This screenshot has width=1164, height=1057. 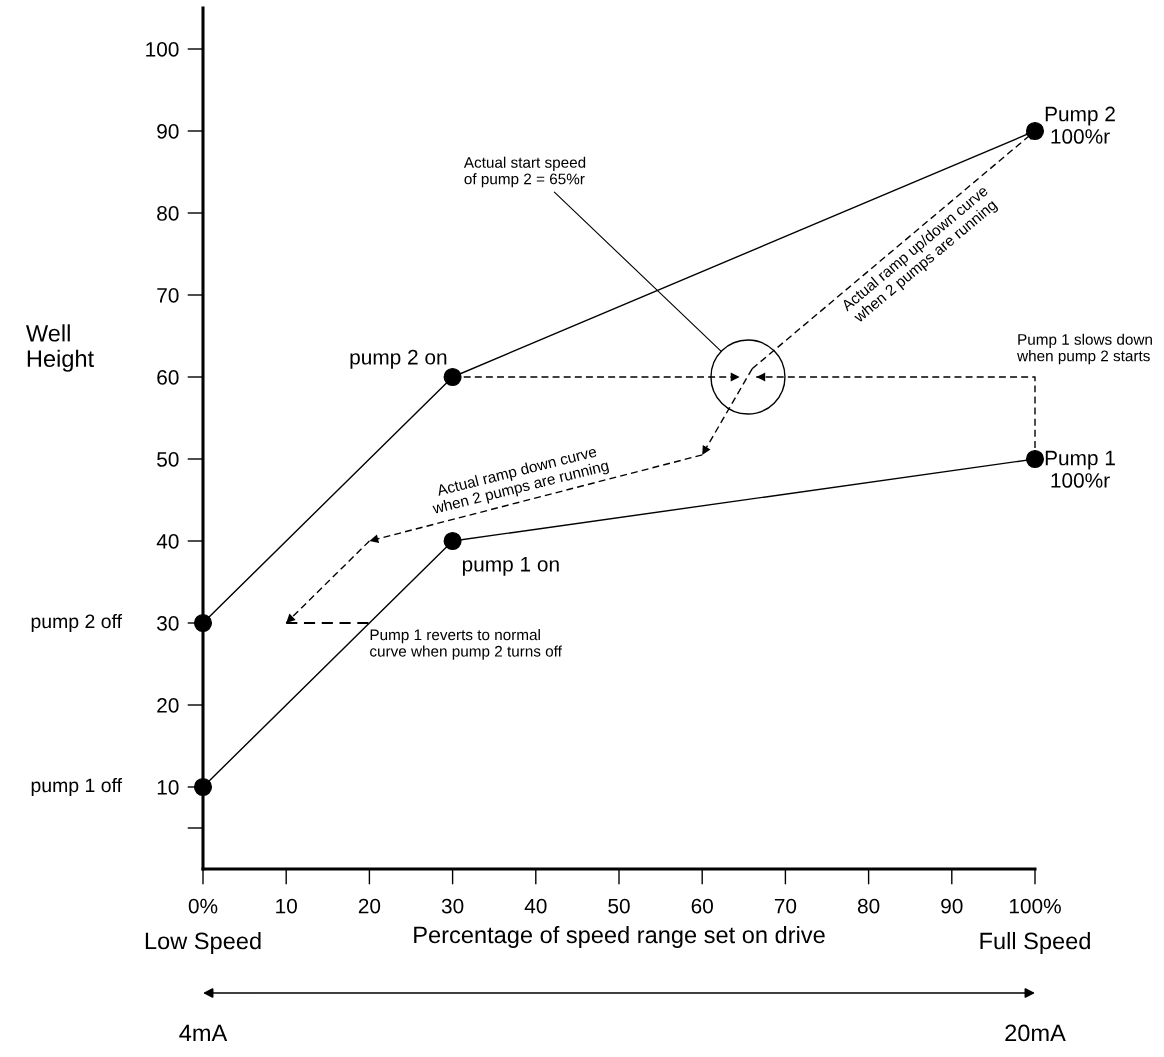 I want to click on text: 20mA, so click(x=1035, y=1033).